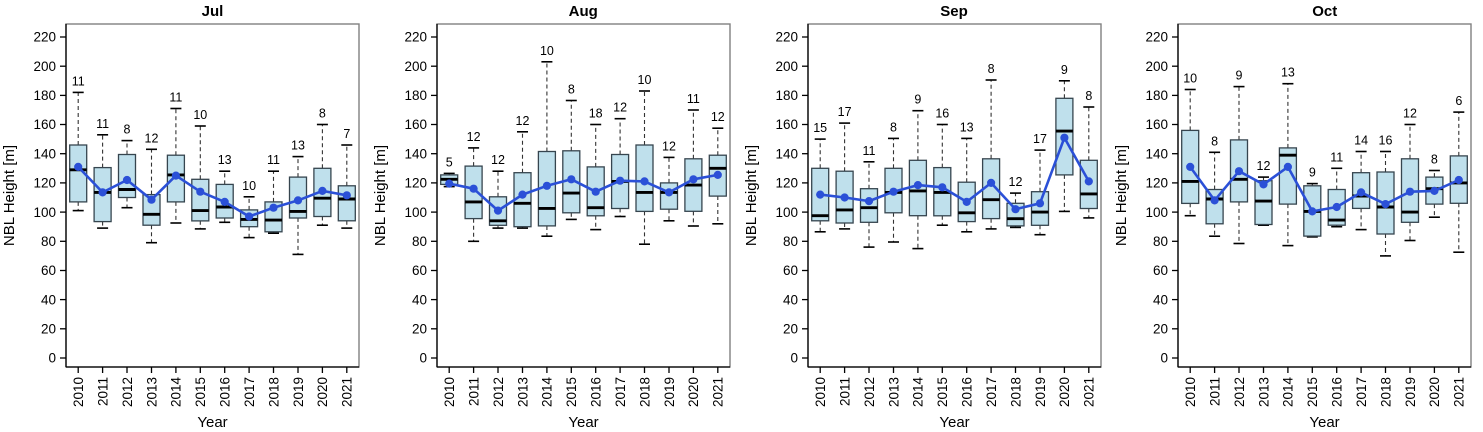 The width and height of the screenshot is (1483, 432). What do you see at coordinates (212, 192) in the screenshot?
I see `mean-line` at bounding box center [212, 192].